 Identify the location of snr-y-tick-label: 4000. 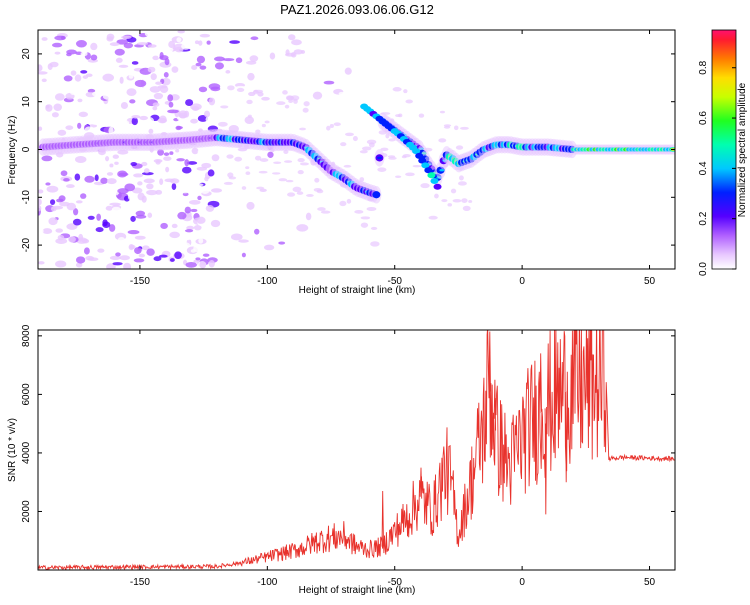
(26, 452).